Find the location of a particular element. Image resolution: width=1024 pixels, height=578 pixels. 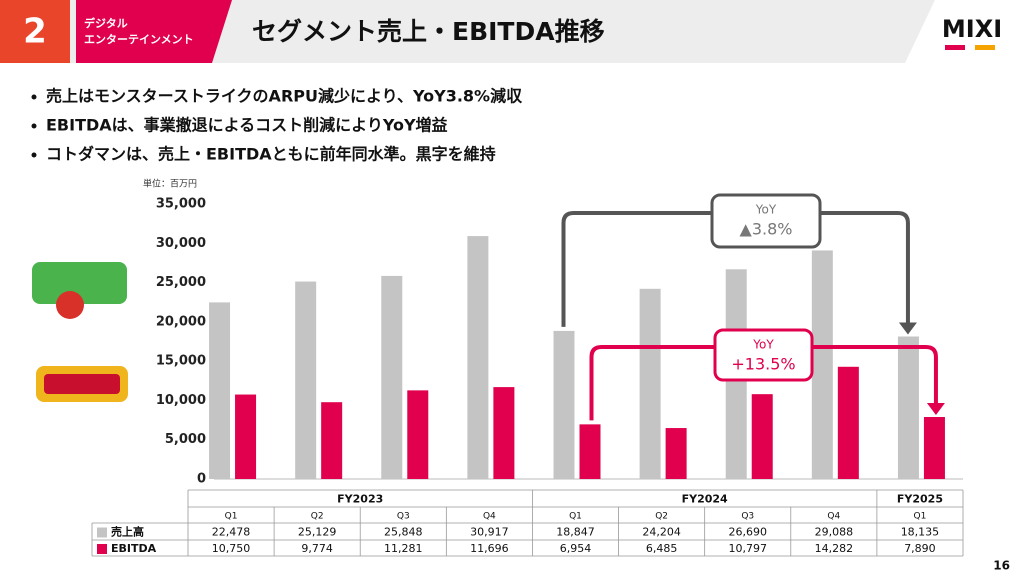

bullet: EBITDAは、事業撤退によるコスト削減によりYoY増益 is located at coordinates (247, 125).